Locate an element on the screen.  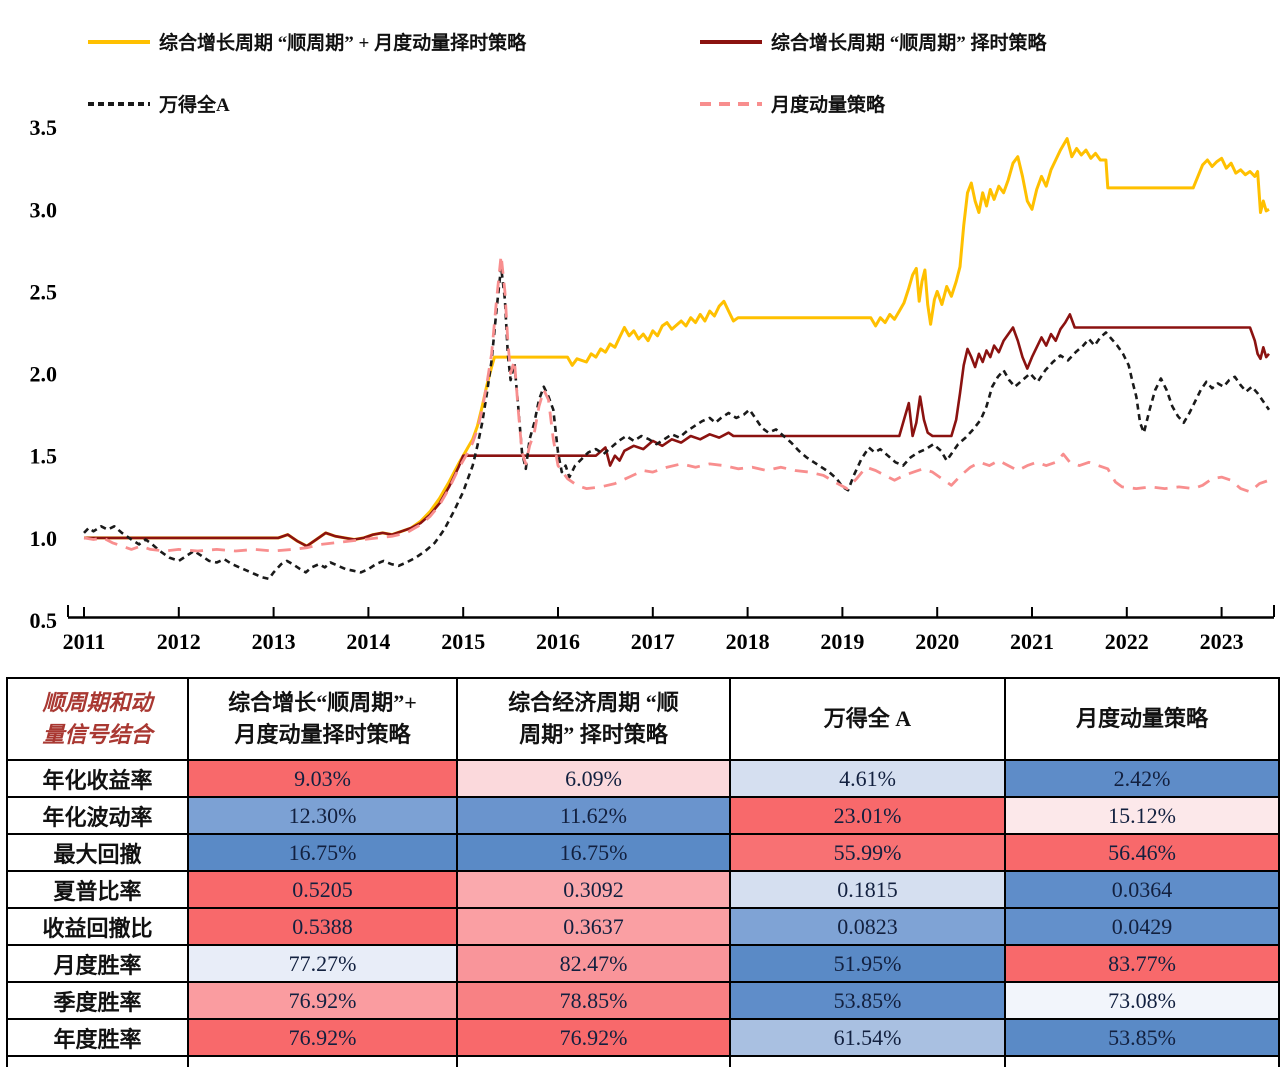
column-header-4: 月度动量策略 is located at coordinates (1142, 719).